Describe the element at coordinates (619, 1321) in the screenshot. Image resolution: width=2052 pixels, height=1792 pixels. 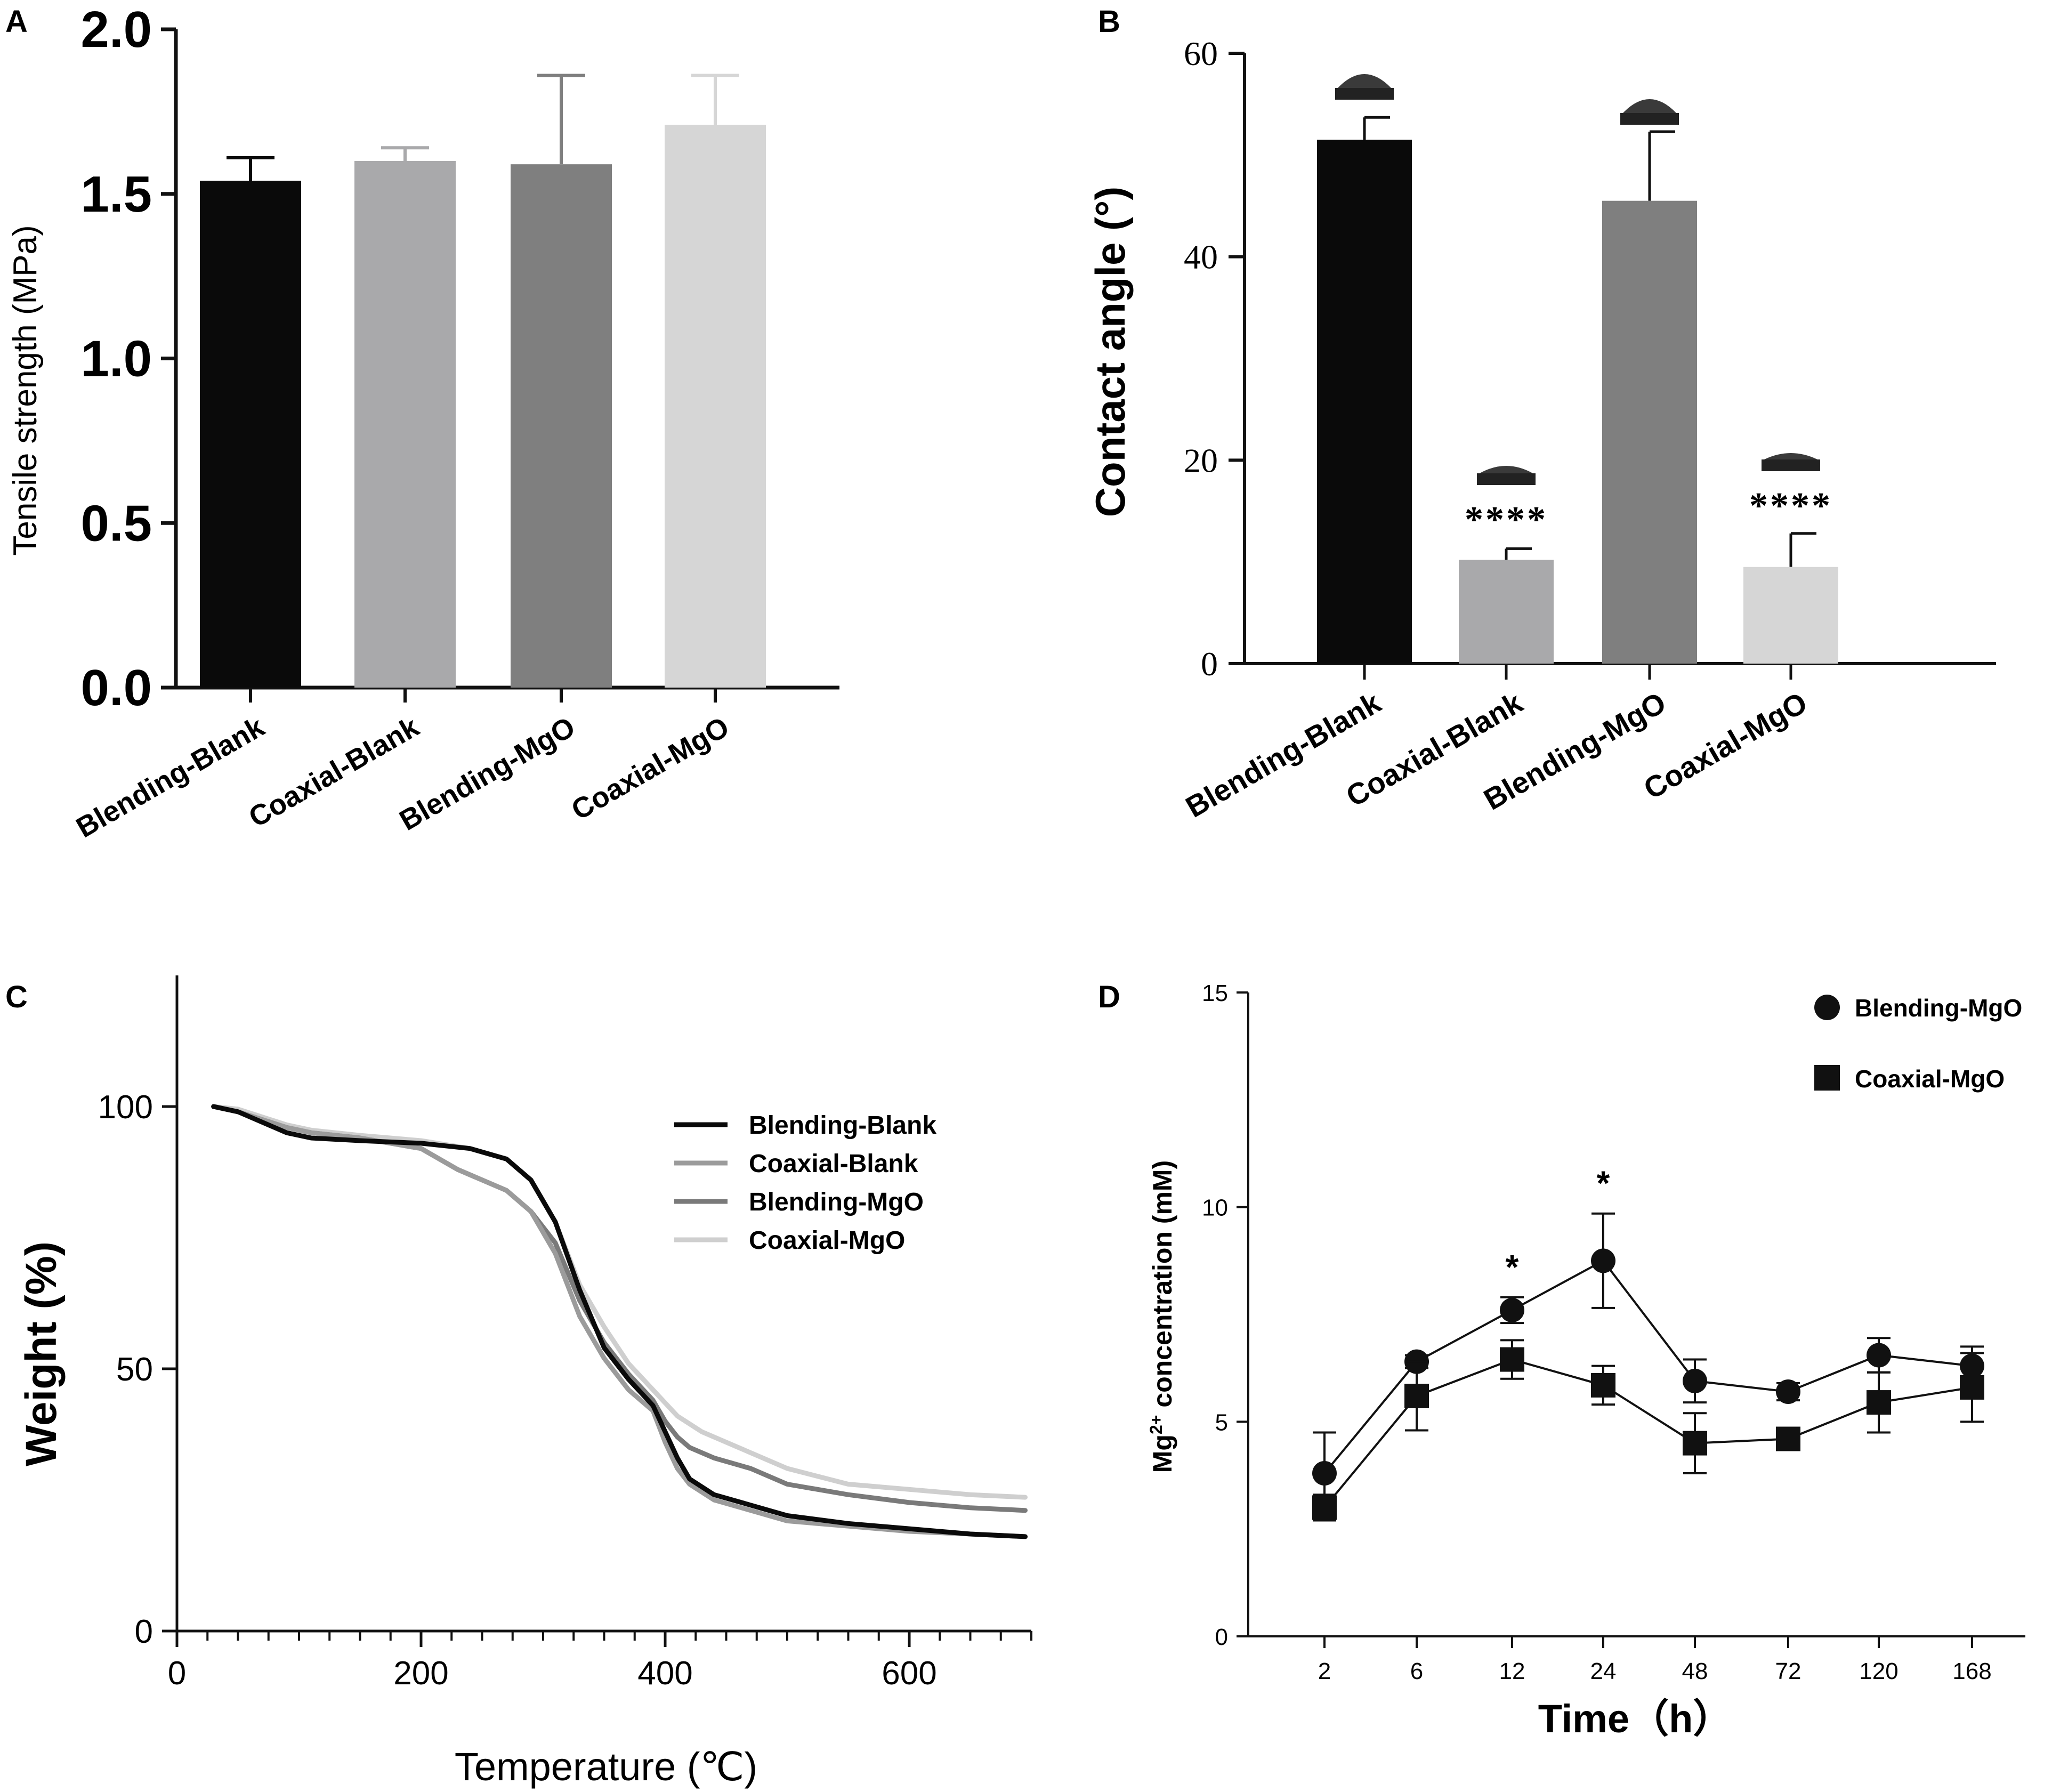
I see `panel-c-series-line` at that location.